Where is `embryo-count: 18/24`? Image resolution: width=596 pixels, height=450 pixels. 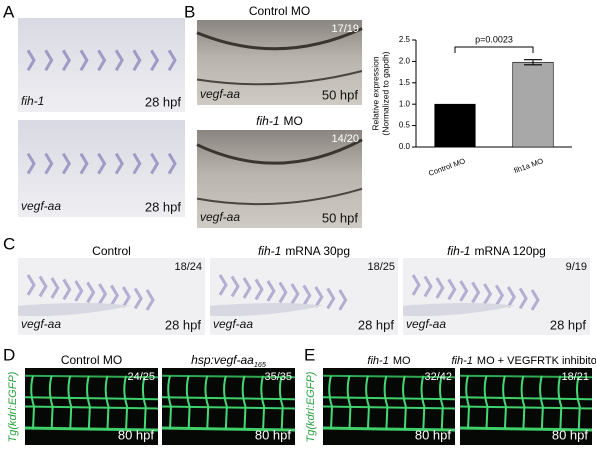
embryo-count: 18/24 is located at coordinates (188, 267).